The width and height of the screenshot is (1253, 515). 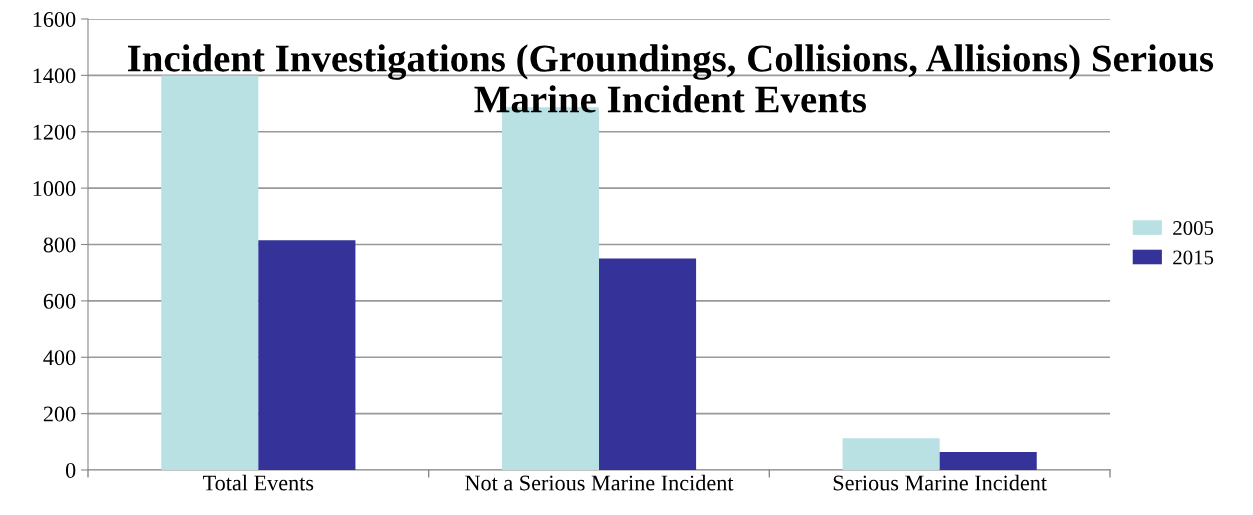 What do you see at coordinates (670, 78) in the screenshot?
I see `text: Incident Investigations (Groundings, Collisions, Allisions) Serious Marine Incident Events` at bounding box center [670, 78].